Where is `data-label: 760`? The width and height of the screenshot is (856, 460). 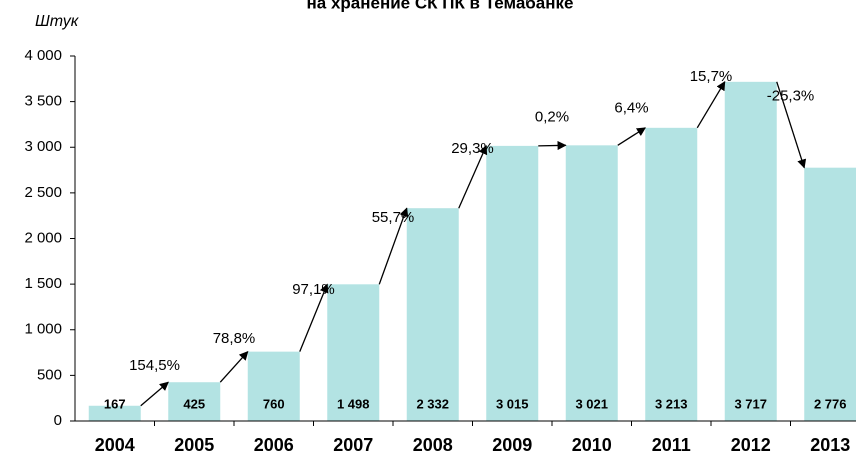
data-label: 760 is located at coordinates (274, 403).